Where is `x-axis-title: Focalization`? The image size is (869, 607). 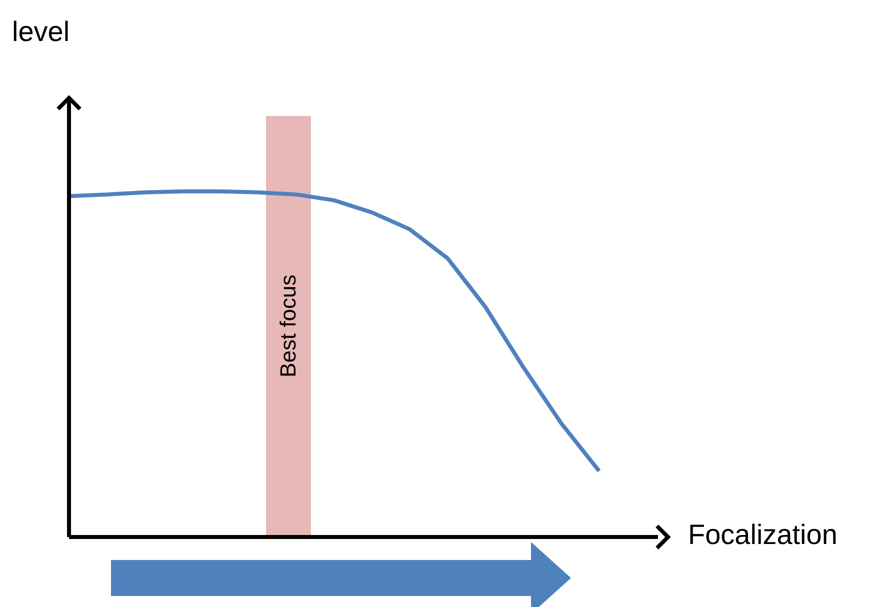
x-axis-title: Focalization is located at coordinates (763, 535).